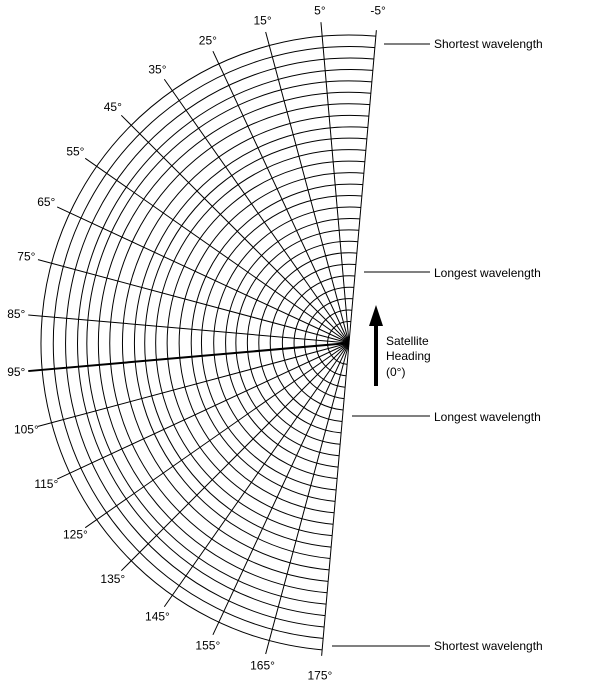 Image resolution: width=608 pixels, height=691 pixels. I want to click on angle-label: 75°, so click(26, 257).